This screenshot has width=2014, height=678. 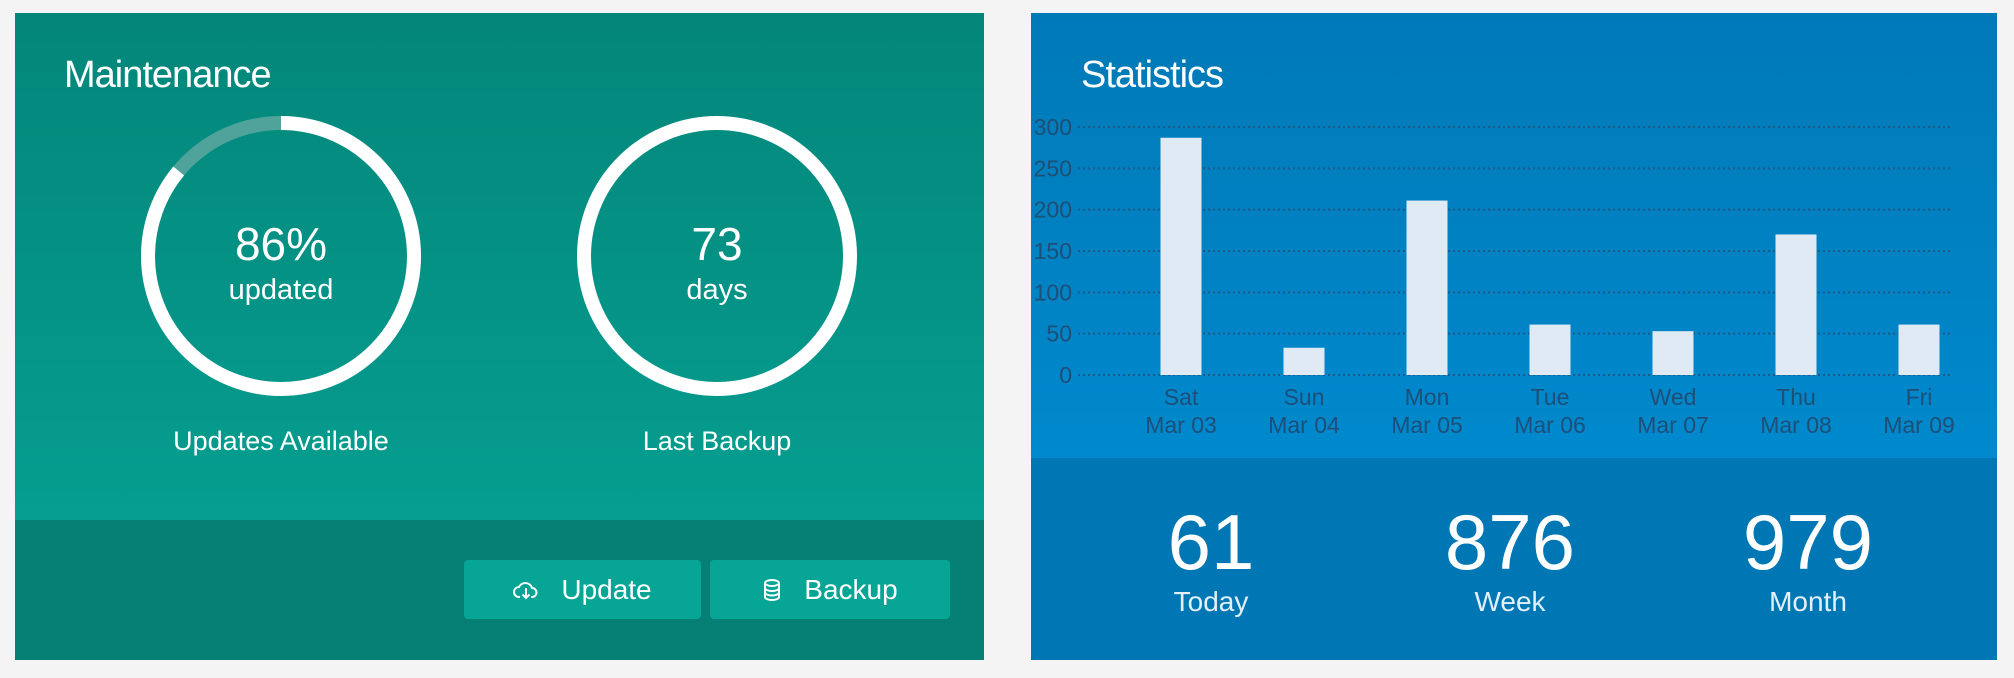 What do you see at coordinates (1427, 425) in the screenshot?
I see `x-tick-date: Mar 05` at bounding box center [1427, 425].